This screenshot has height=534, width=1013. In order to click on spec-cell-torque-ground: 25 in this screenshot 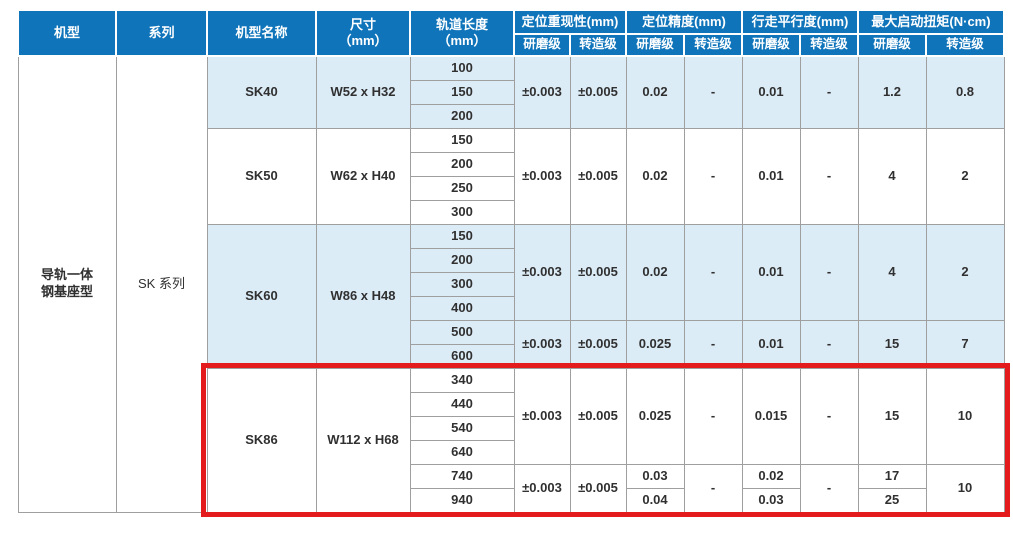, I will do `click(892, 500)`.